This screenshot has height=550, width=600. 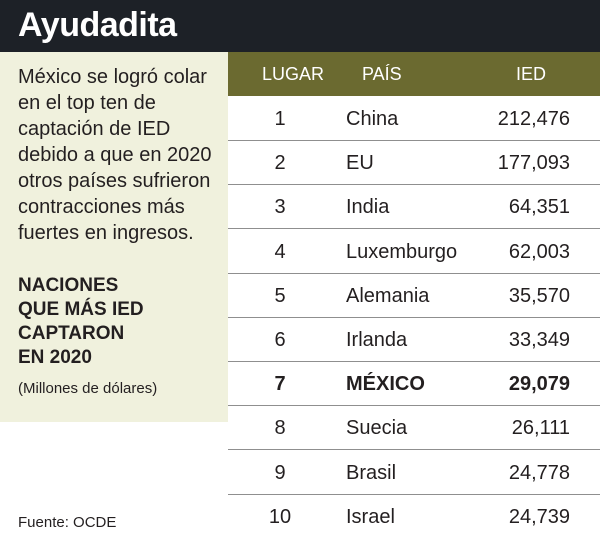 I want to click on units-label: (Millones de dólares), so click(x=88, y=388).